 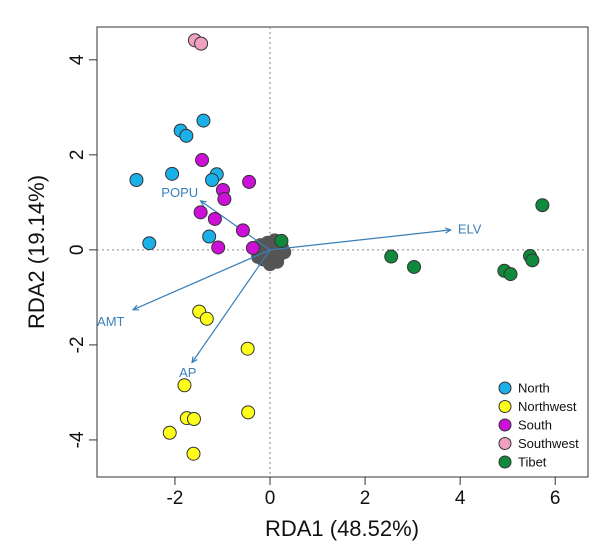 What do you see at coordinates (547, 406) in the screenshot?
I see `legend-label: Northwest` at bounding box center [547, 406].